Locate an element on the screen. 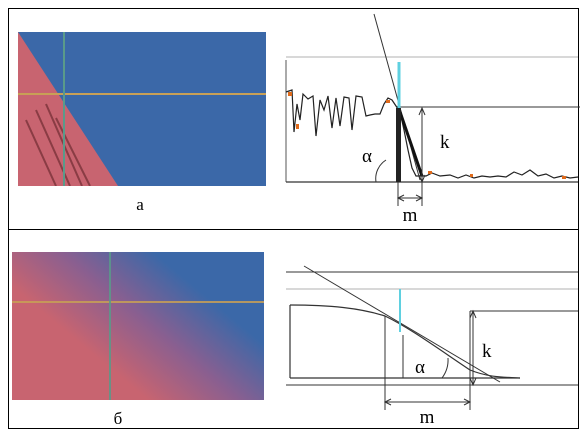 The image size is (587, 434). image-sharp-edge is located at coordinates (142, 109).